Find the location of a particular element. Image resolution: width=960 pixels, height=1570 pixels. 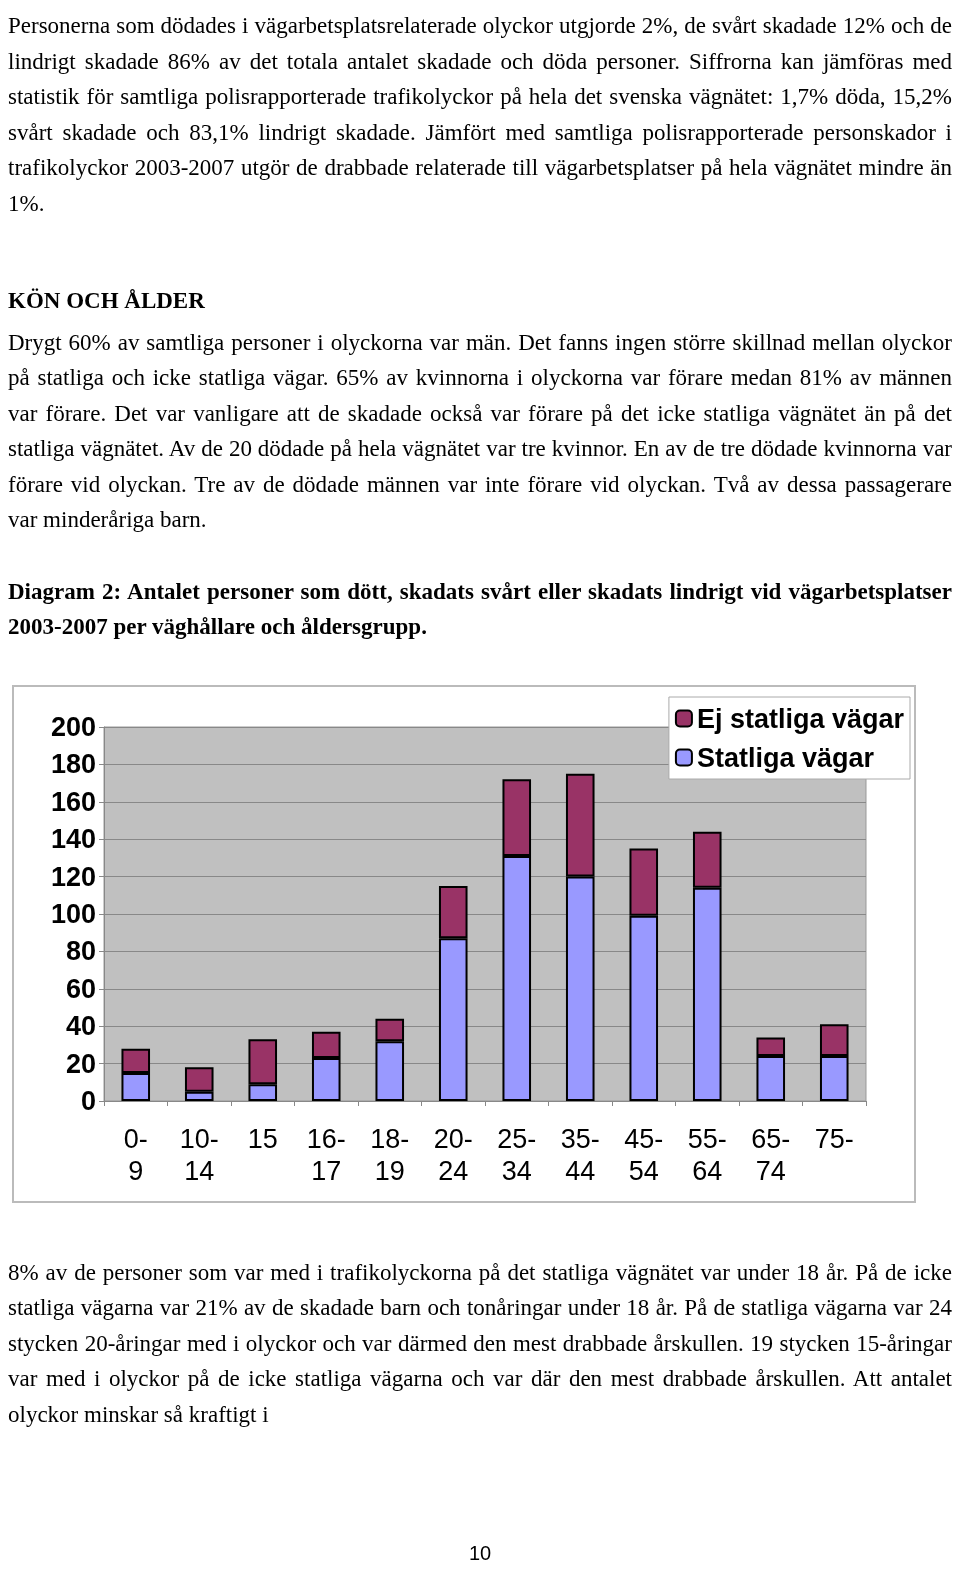

legend-label: Ej statliga vägar is located at coordinates (800, 718).